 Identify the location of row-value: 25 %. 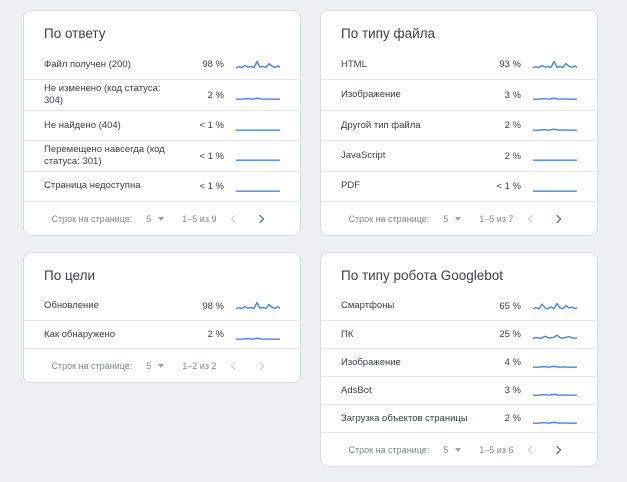
(510, 335).